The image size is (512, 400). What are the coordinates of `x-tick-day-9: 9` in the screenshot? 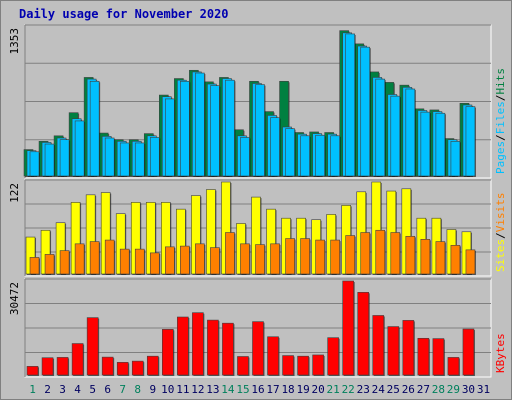 It's located at (152, 389).